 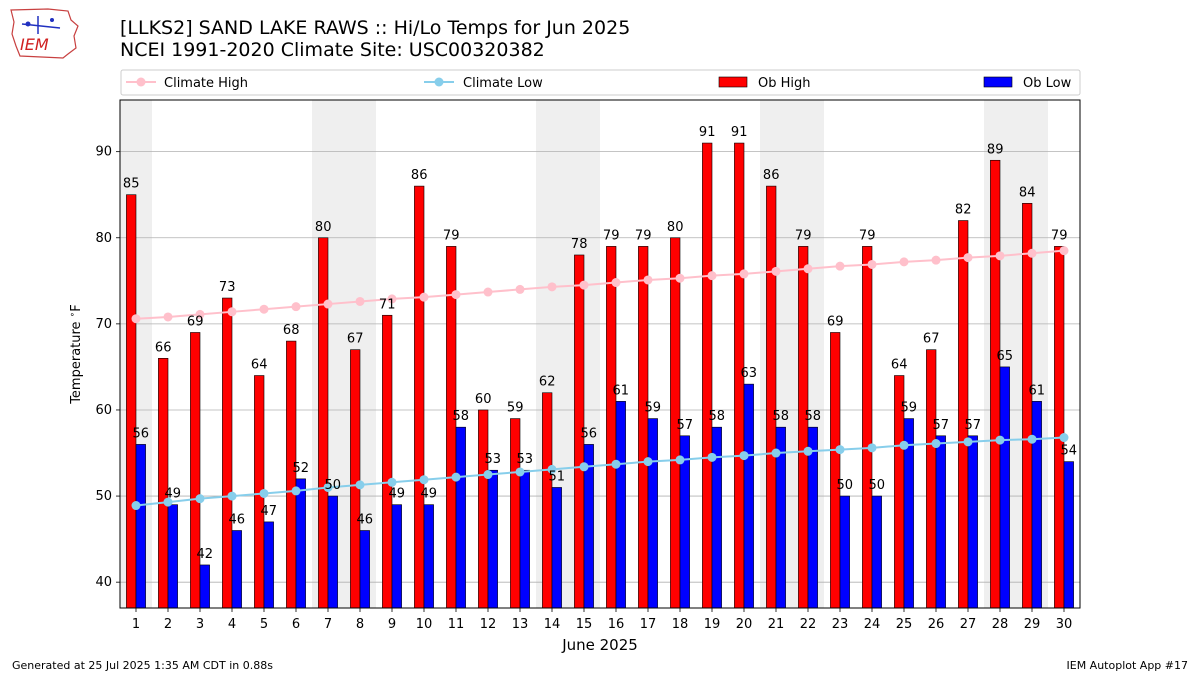 What do you see at coordinates (749, 373) in the screenshot?
I see `ob-low-label: 63` at bounding box center [749, 373].